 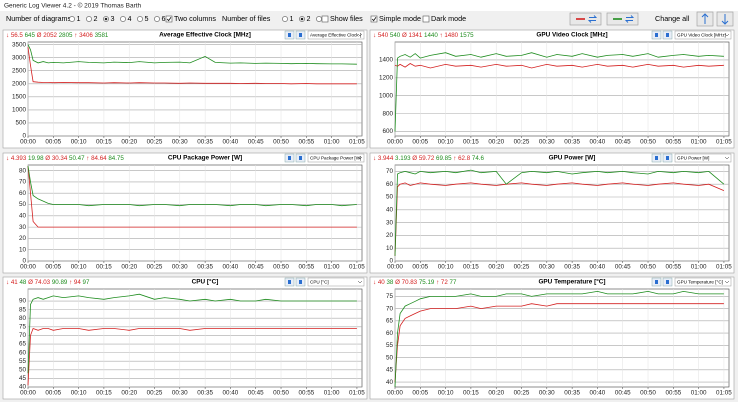 I want to click on y-tick-label: 1000, so click(x=19, y=110).